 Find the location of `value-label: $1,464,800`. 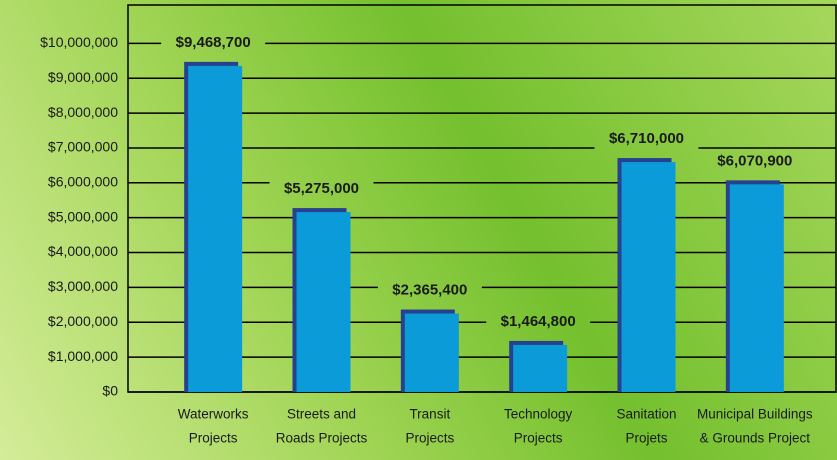

value-label: $1,464,800 is located at coordinates (538, 321).